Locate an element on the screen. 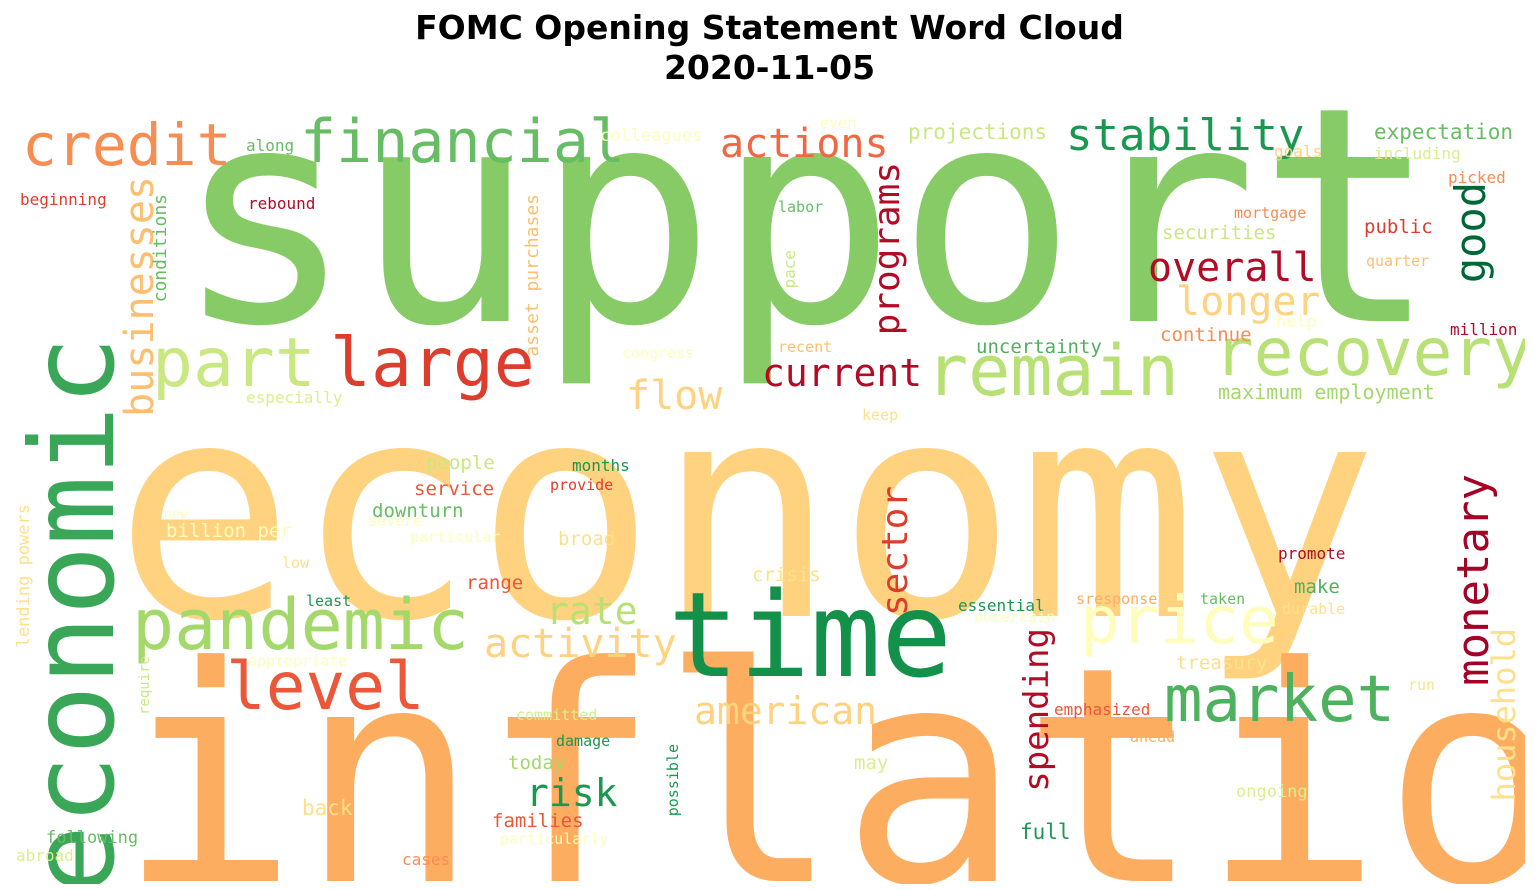 This screenshot has width=1539, height=890. word-household: household is located at coordinates (1504, 715).